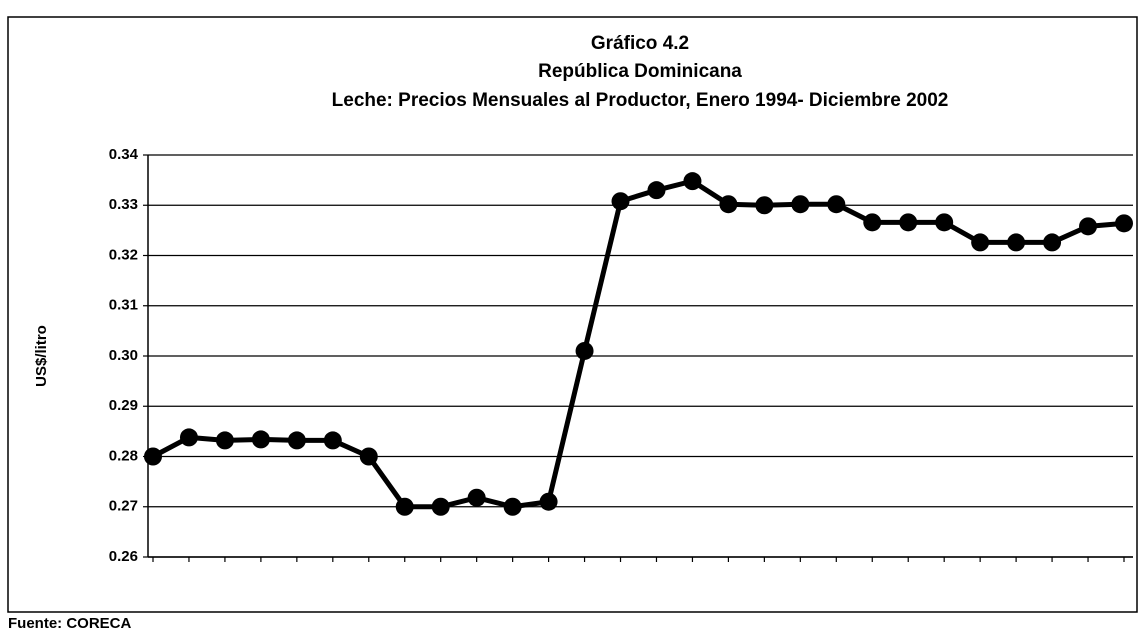  I want to click on y-tick-label: 0.26, so click(123, 556).